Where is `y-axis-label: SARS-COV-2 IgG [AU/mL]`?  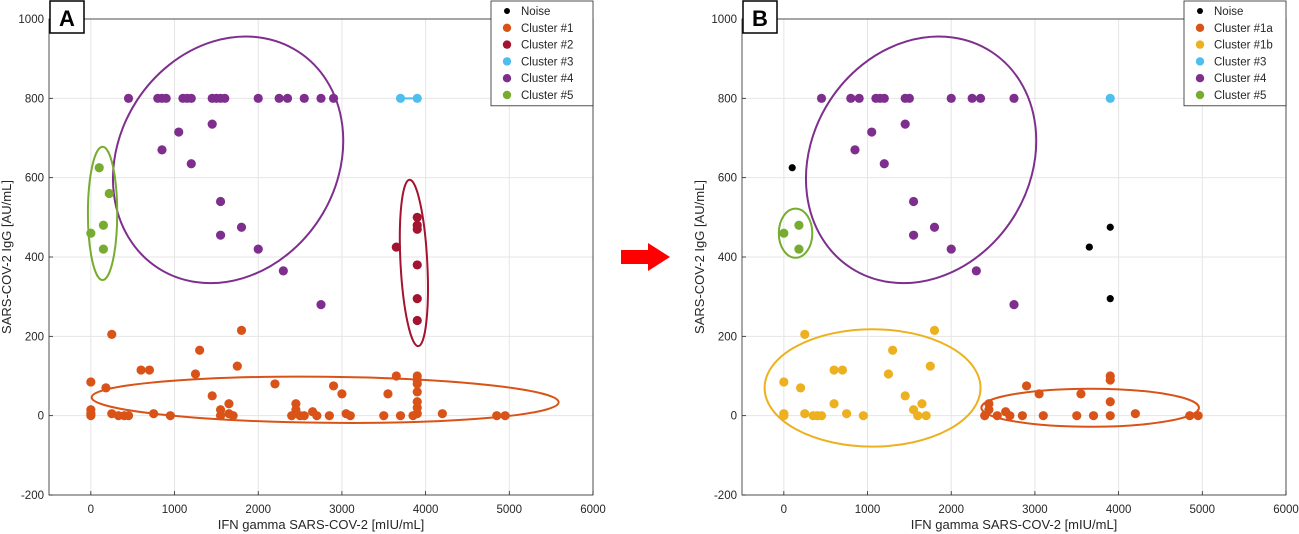 y-axis-label: SARS-COV-2 IgG [AU/mL] is located at coordinates (7, 257).